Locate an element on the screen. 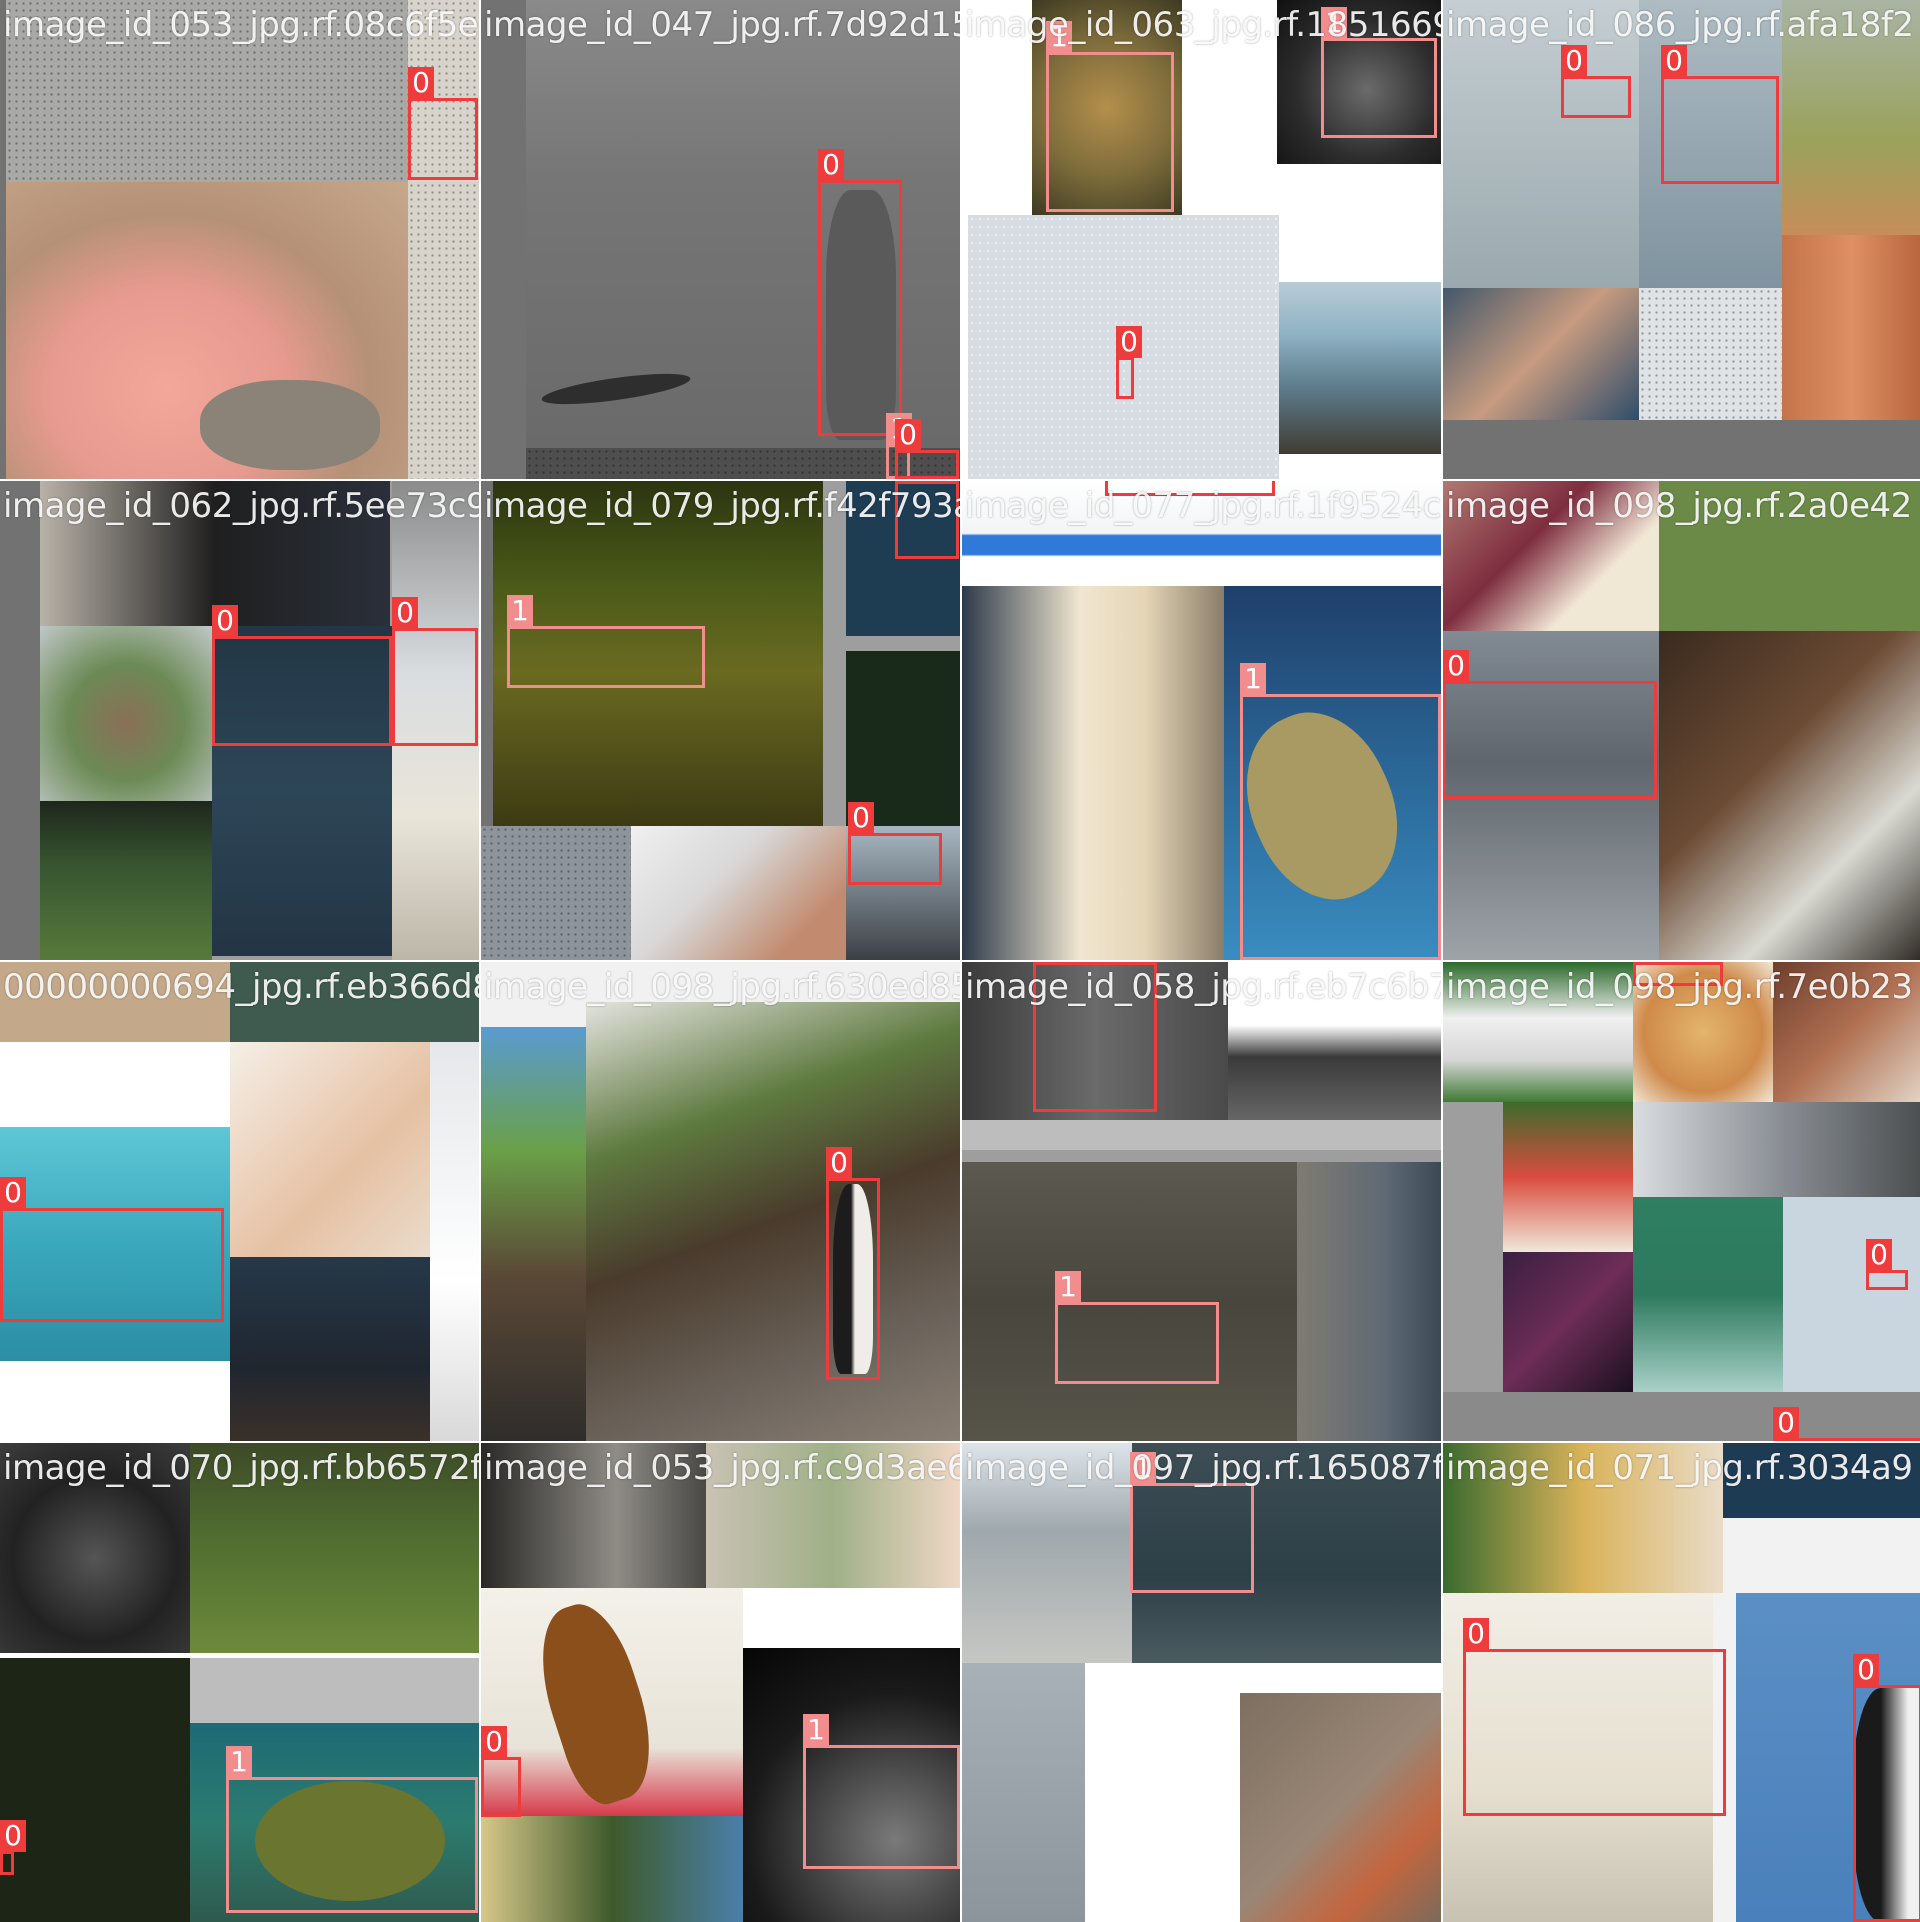 This screenshot has width=1920, height=1922. cave-photo is located at coordinates (115, 1002).